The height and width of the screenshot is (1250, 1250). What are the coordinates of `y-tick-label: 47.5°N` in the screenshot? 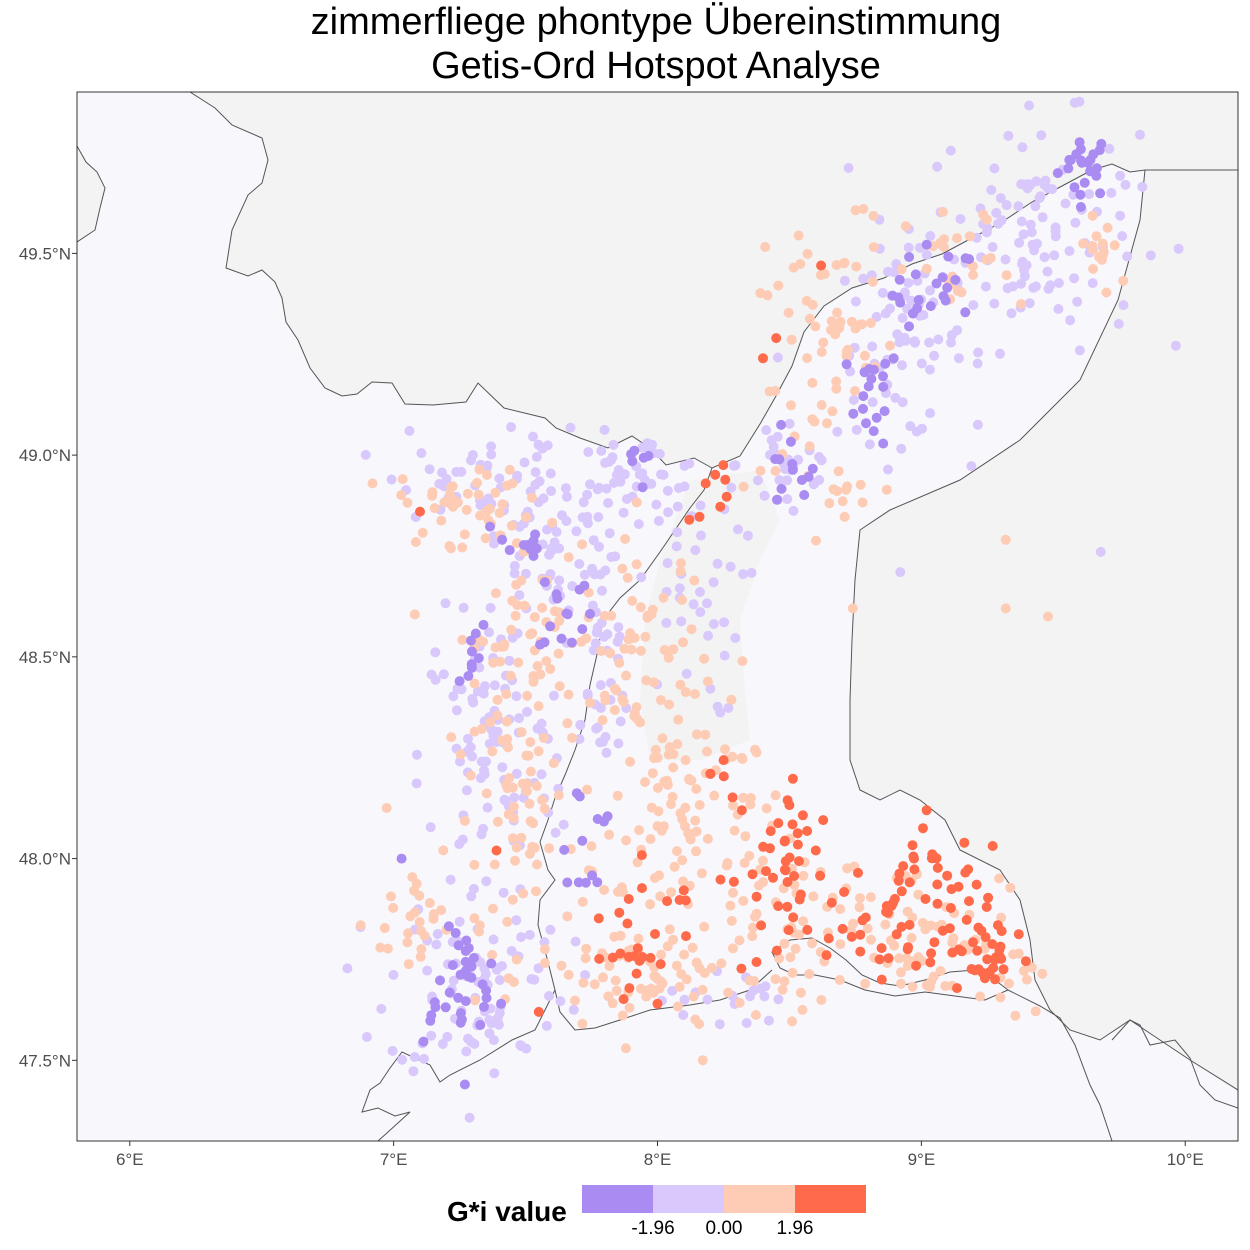 It's located at (45, 1060).